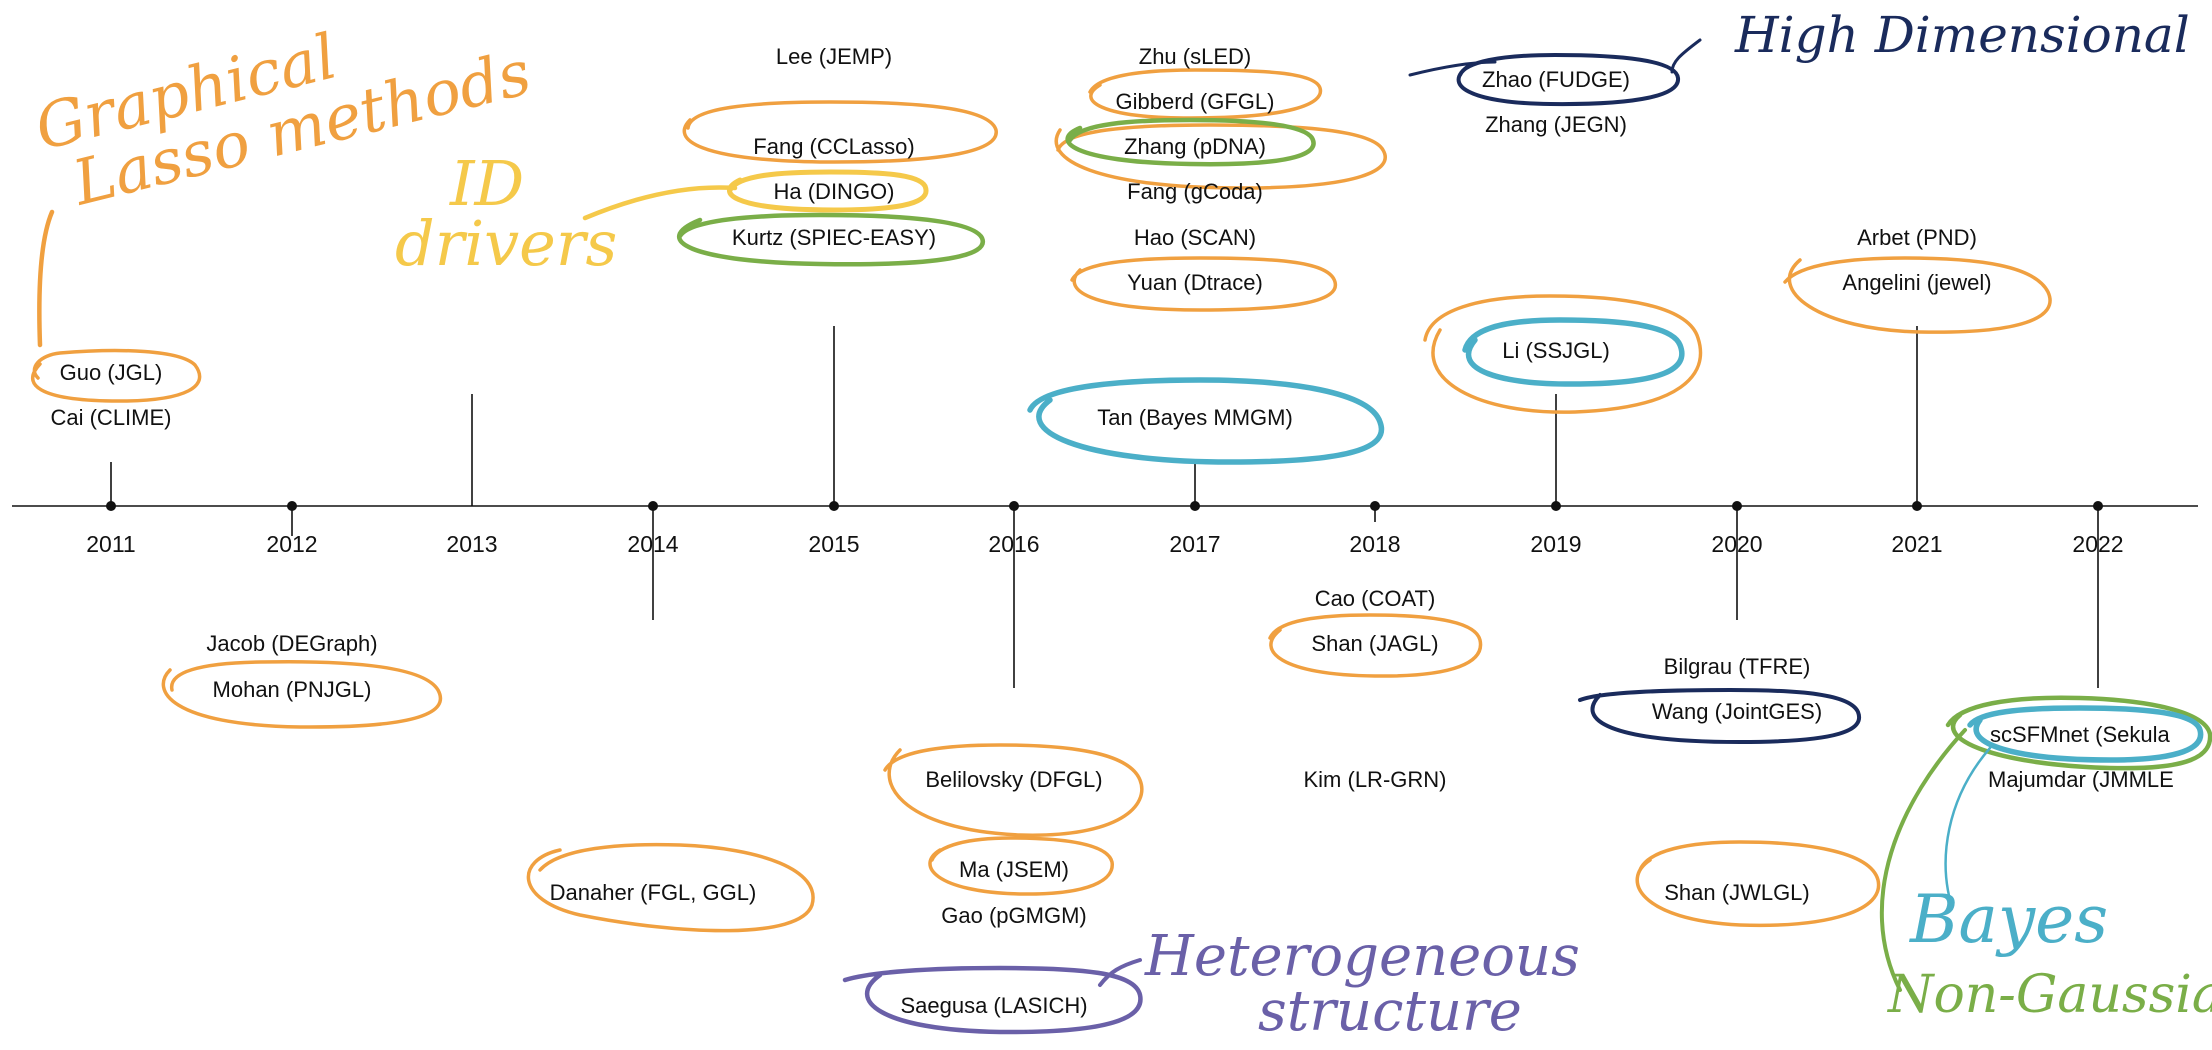  Describe the element at coordinates (833, 544) in the screenshot. I see `year-label: 2015` at that location.